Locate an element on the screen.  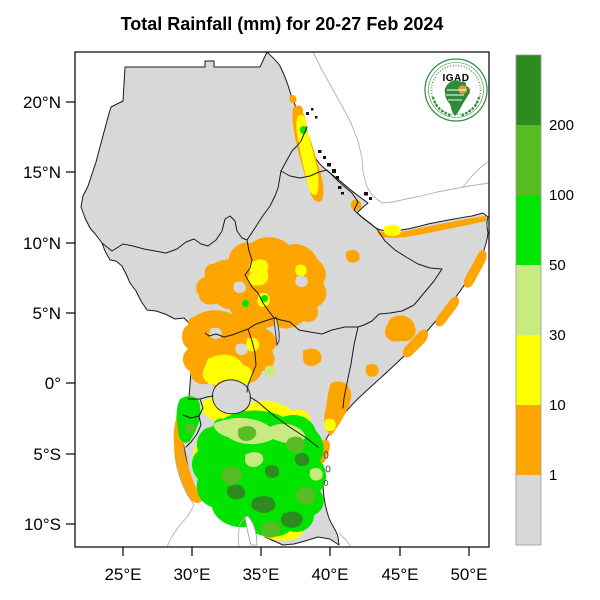
y-tick-label: 5°N is located at coordinates (46, 313).